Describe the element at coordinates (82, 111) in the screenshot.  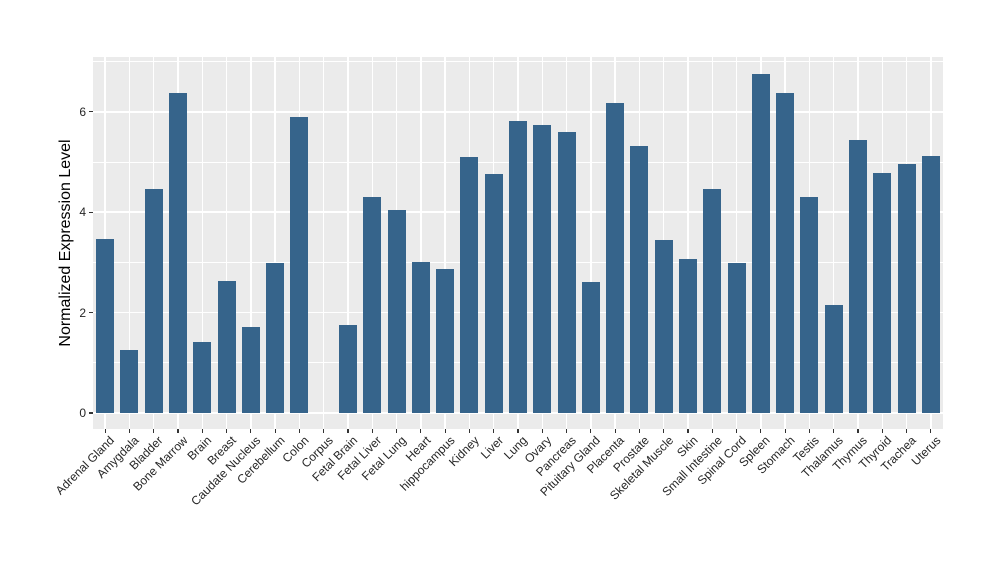
I see `y-tick-label: 6` at that location.